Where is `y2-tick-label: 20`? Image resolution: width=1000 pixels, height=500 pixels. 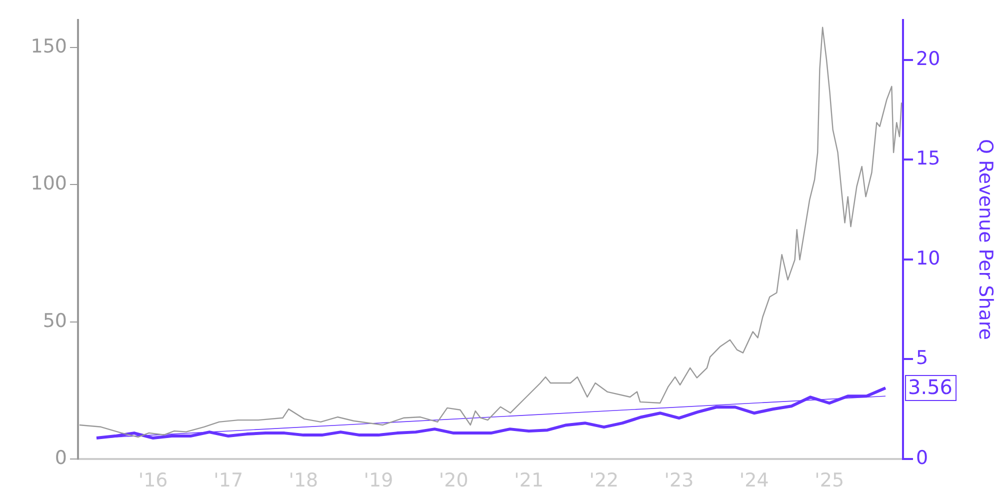
y2-tick-label: 20 is located at coordinates (928, 59).